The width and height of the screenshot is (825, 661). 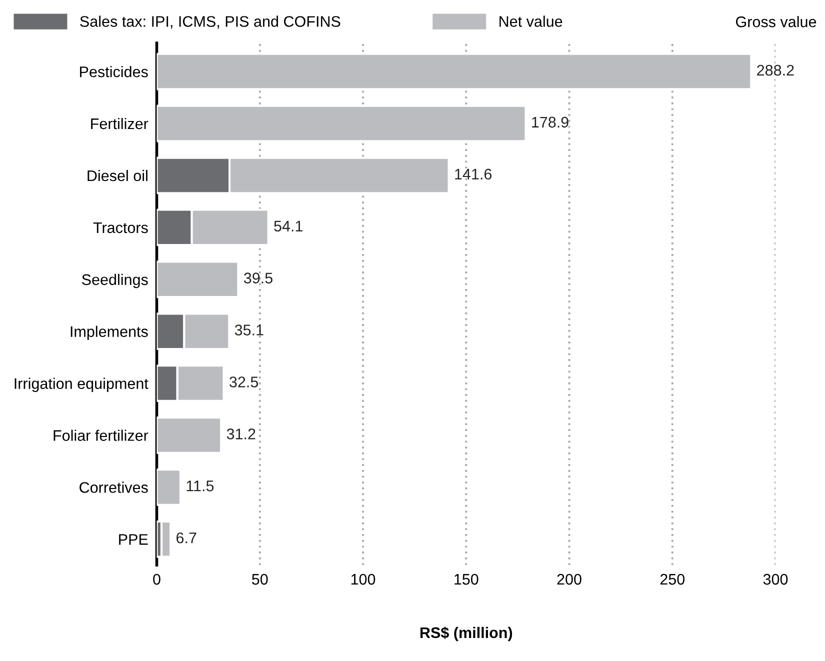 I want to click on y-tick-label: Tractors, so click(x=120, y=228).